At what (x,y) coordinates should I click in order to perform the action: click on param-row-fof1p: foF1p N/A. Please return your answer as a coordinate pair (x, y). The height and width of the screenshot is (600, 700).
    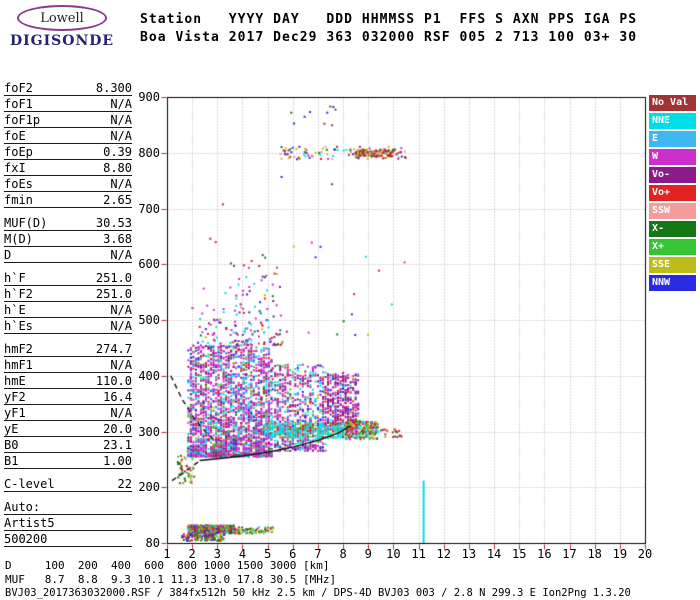
    Looking at the image, I should click on (68, 120).